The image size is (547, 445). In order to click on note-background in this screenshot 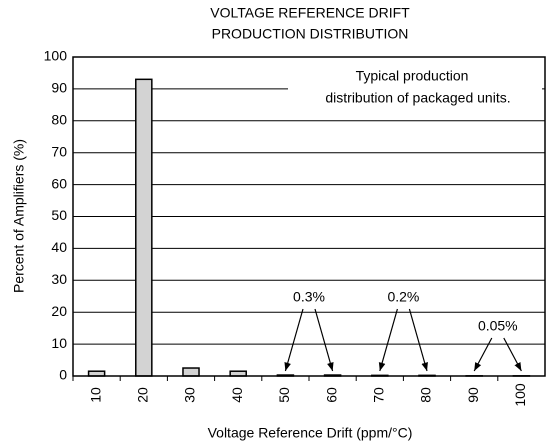, I will do `click(415, 86)`.